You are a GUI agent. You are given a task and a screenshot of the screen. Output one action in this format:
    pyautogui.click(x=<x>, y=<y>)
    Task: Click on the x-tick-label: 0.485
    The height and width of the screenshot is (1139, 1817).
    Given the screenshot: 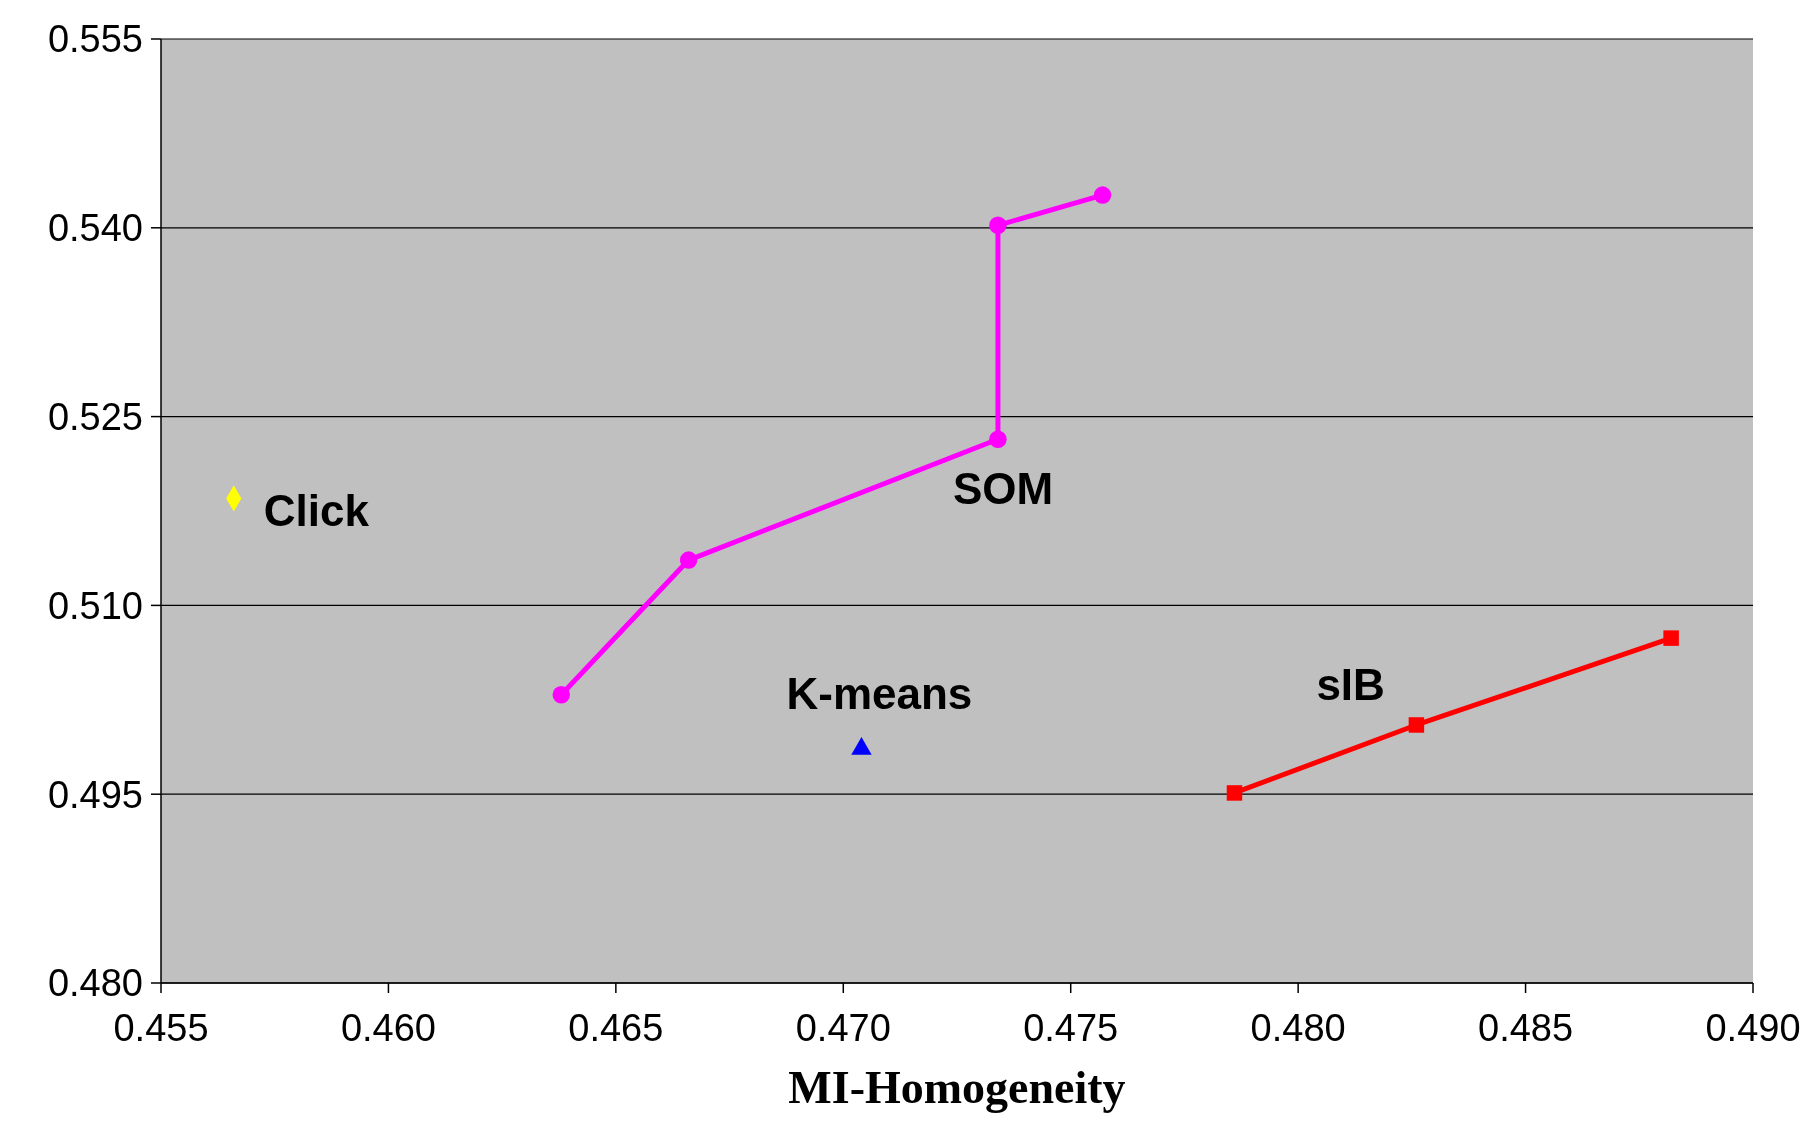 What is the action you would take?
    pyautogui.click(x=1526, y=1028)
    